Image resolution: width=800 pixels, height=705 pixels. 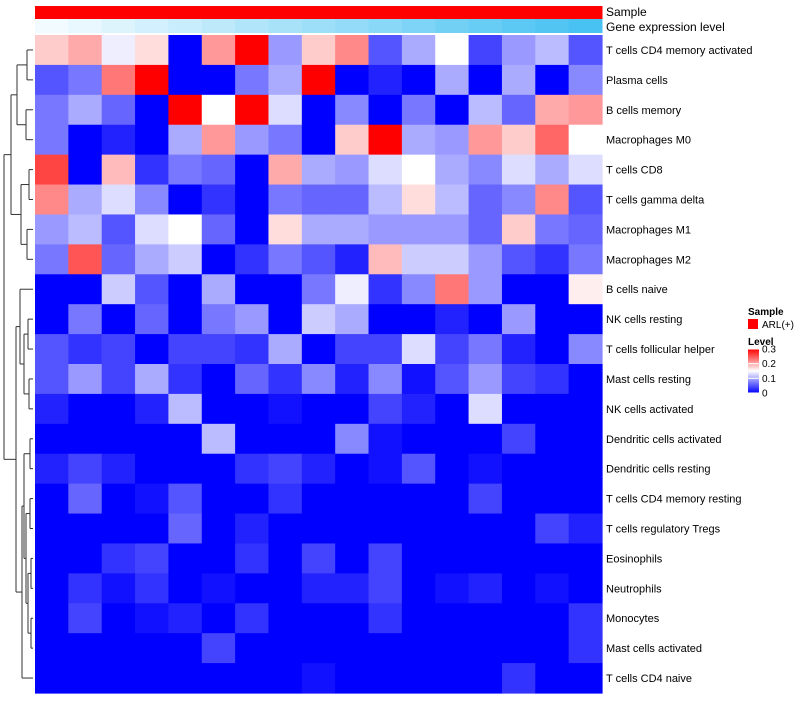 I want to click on legend-tick-label: 0, so click(x=765, y=394).